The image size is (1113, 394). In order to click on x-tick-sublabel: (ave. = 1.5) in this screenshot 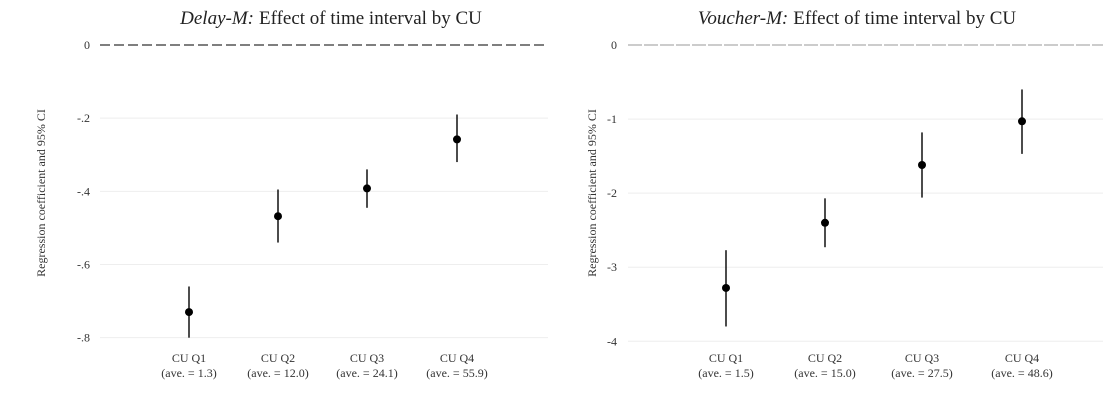, I will do `click(725, 373)`.